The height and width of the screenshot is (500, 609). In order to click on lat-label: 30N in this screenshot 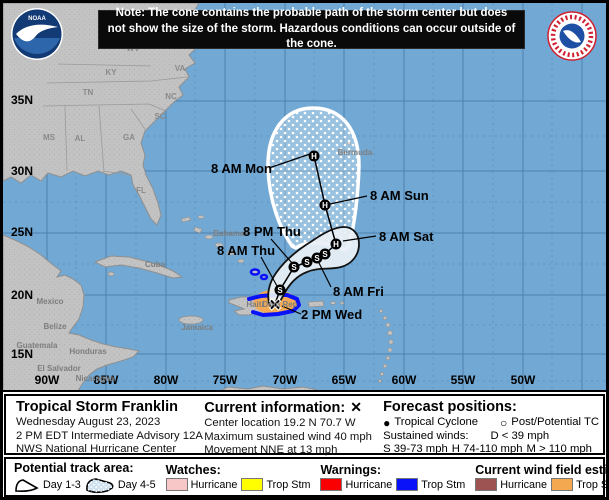, I will do `click(22, 171)`.